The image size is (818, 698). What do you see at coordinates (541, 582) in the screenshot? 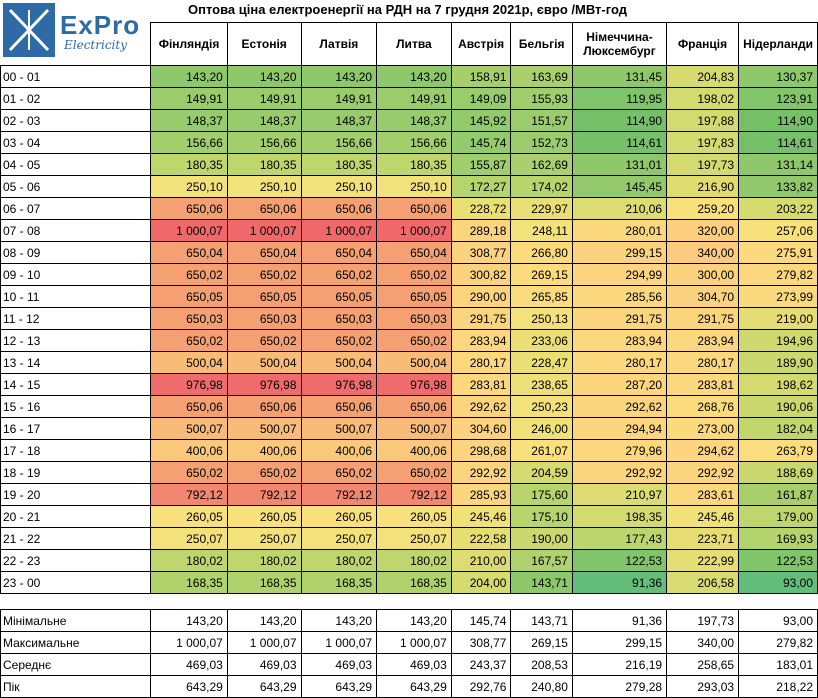
I see `price-cell: 143,71` at bounding box center [541, 582].